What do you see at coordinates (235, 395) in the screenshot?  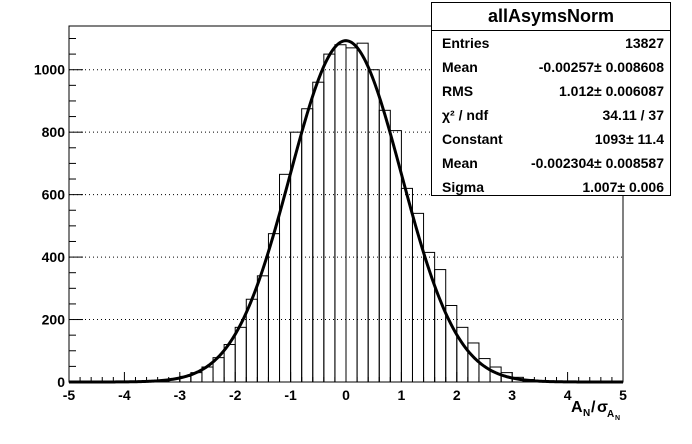 I see `x-tick-label: -2` at bounding box center [235, 395].